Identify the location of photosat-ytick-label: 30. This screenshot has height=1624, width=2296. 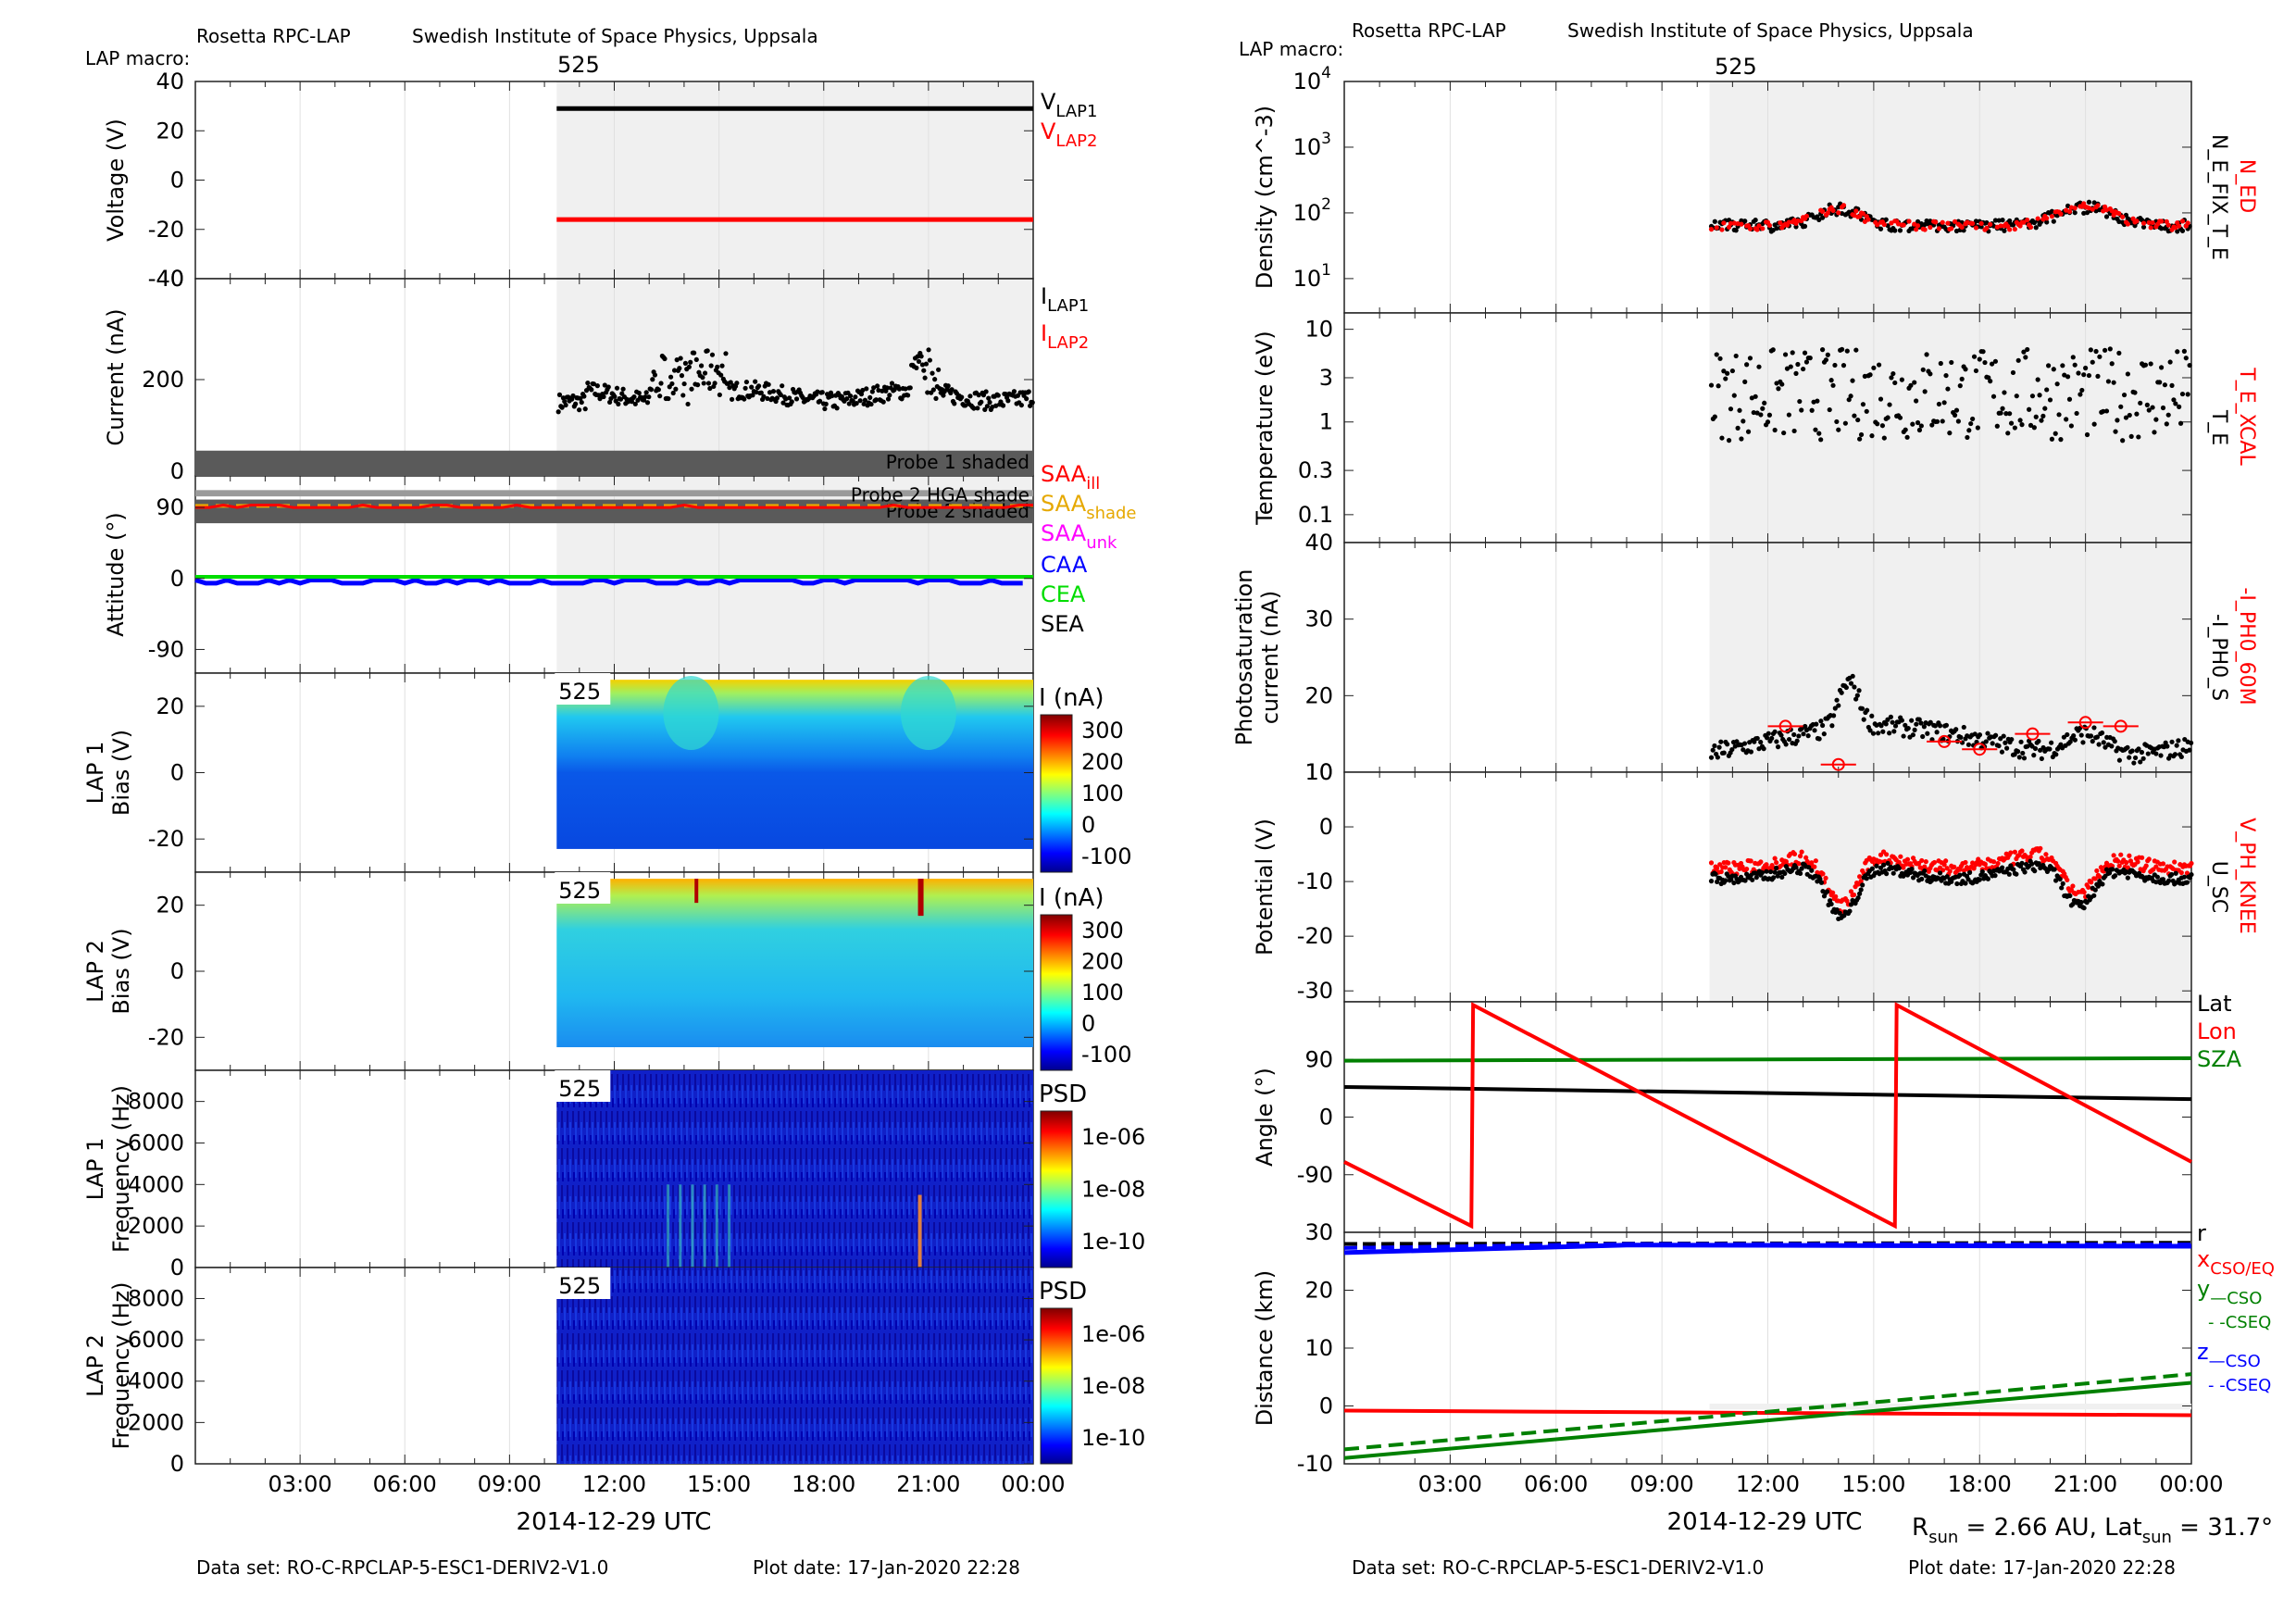
(1318, 619).